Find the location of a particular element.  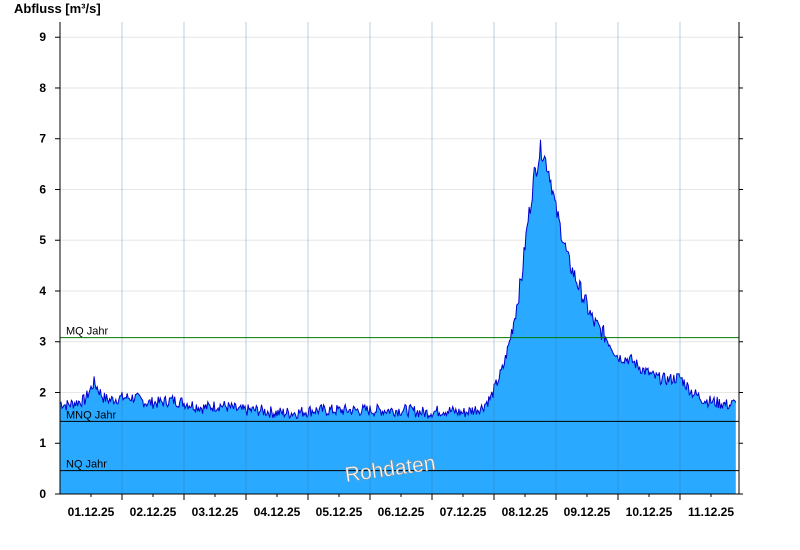

ref-line-label: NQ Jahr is located at coordinates (86, 465).